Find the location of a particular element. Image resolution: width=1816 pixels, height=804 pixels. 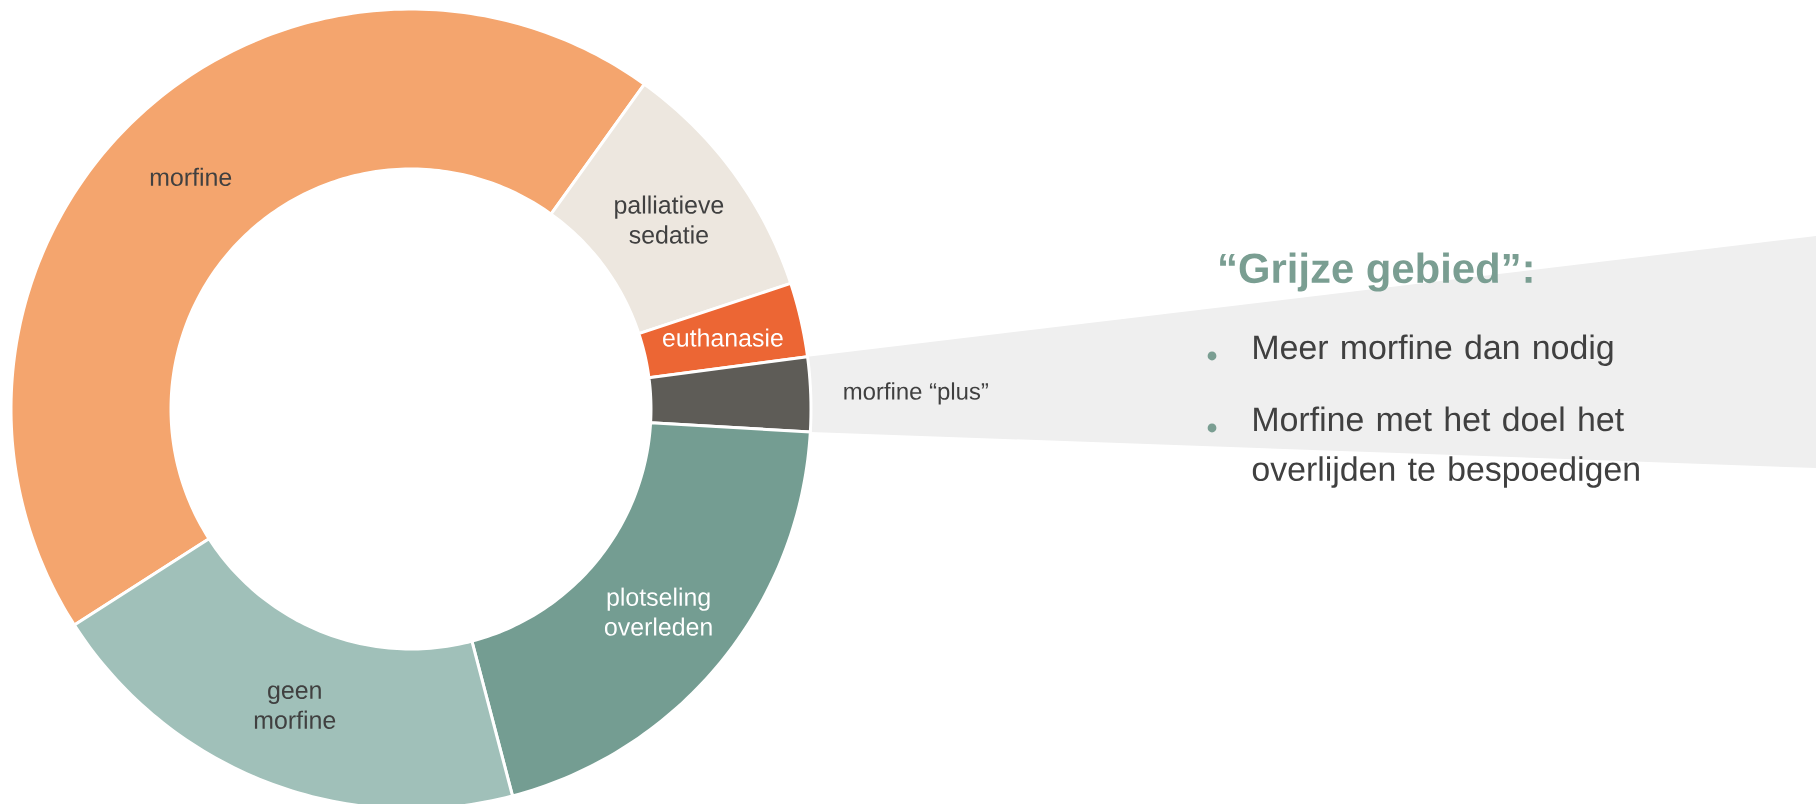

text: “Grijze gebied”: is located at coordinates (1376, 272).